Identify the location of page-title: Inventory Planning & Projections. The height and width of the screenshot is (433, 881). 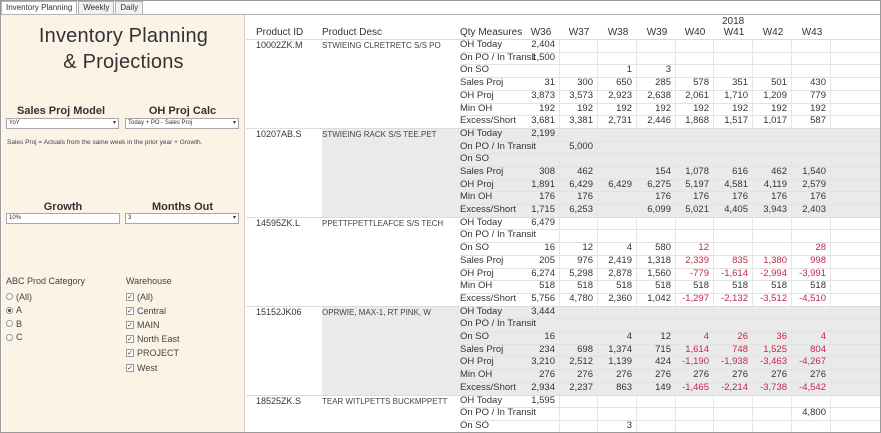
(123, 49).